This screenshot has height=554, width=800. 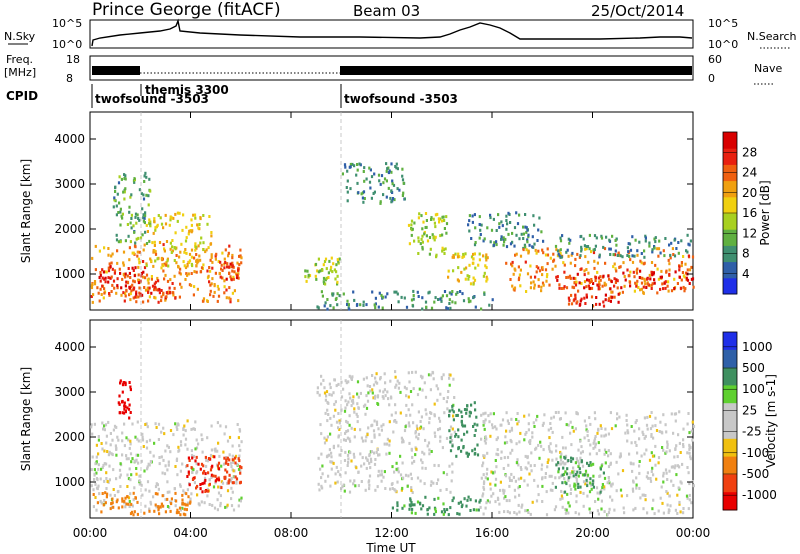 What do you see at coordinates (730, 237) in the screenshot?
I see `colorbar-swatch` at bounding box center [730, 237].